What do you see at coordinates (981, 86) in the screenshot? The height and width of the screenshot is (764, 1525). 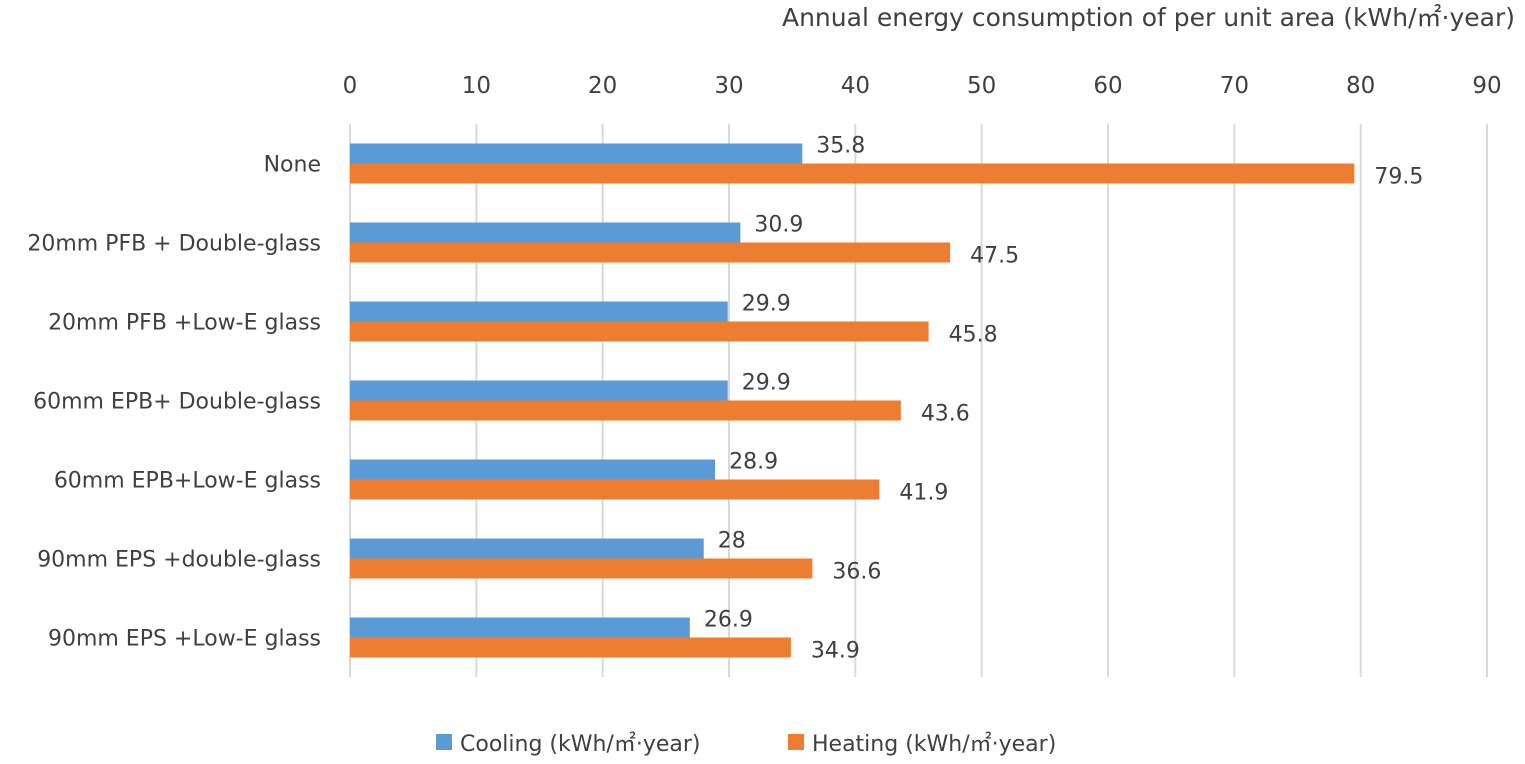 I see `x-tick-label: 50` at bounding box center [981, 86].